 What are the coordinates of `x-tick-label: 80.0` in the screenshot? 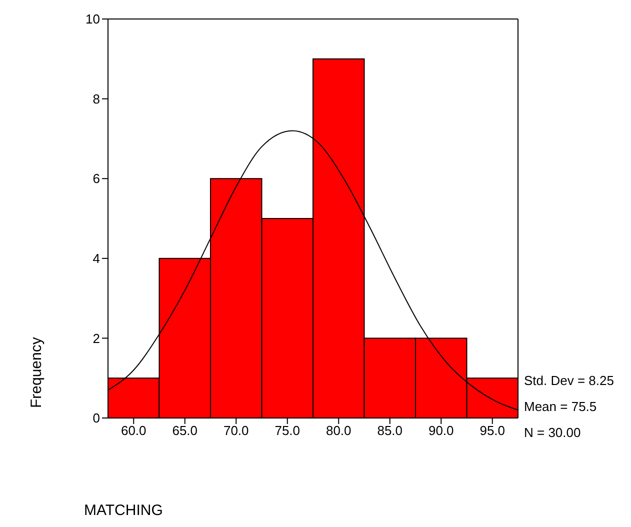 It's located at (339, 430).